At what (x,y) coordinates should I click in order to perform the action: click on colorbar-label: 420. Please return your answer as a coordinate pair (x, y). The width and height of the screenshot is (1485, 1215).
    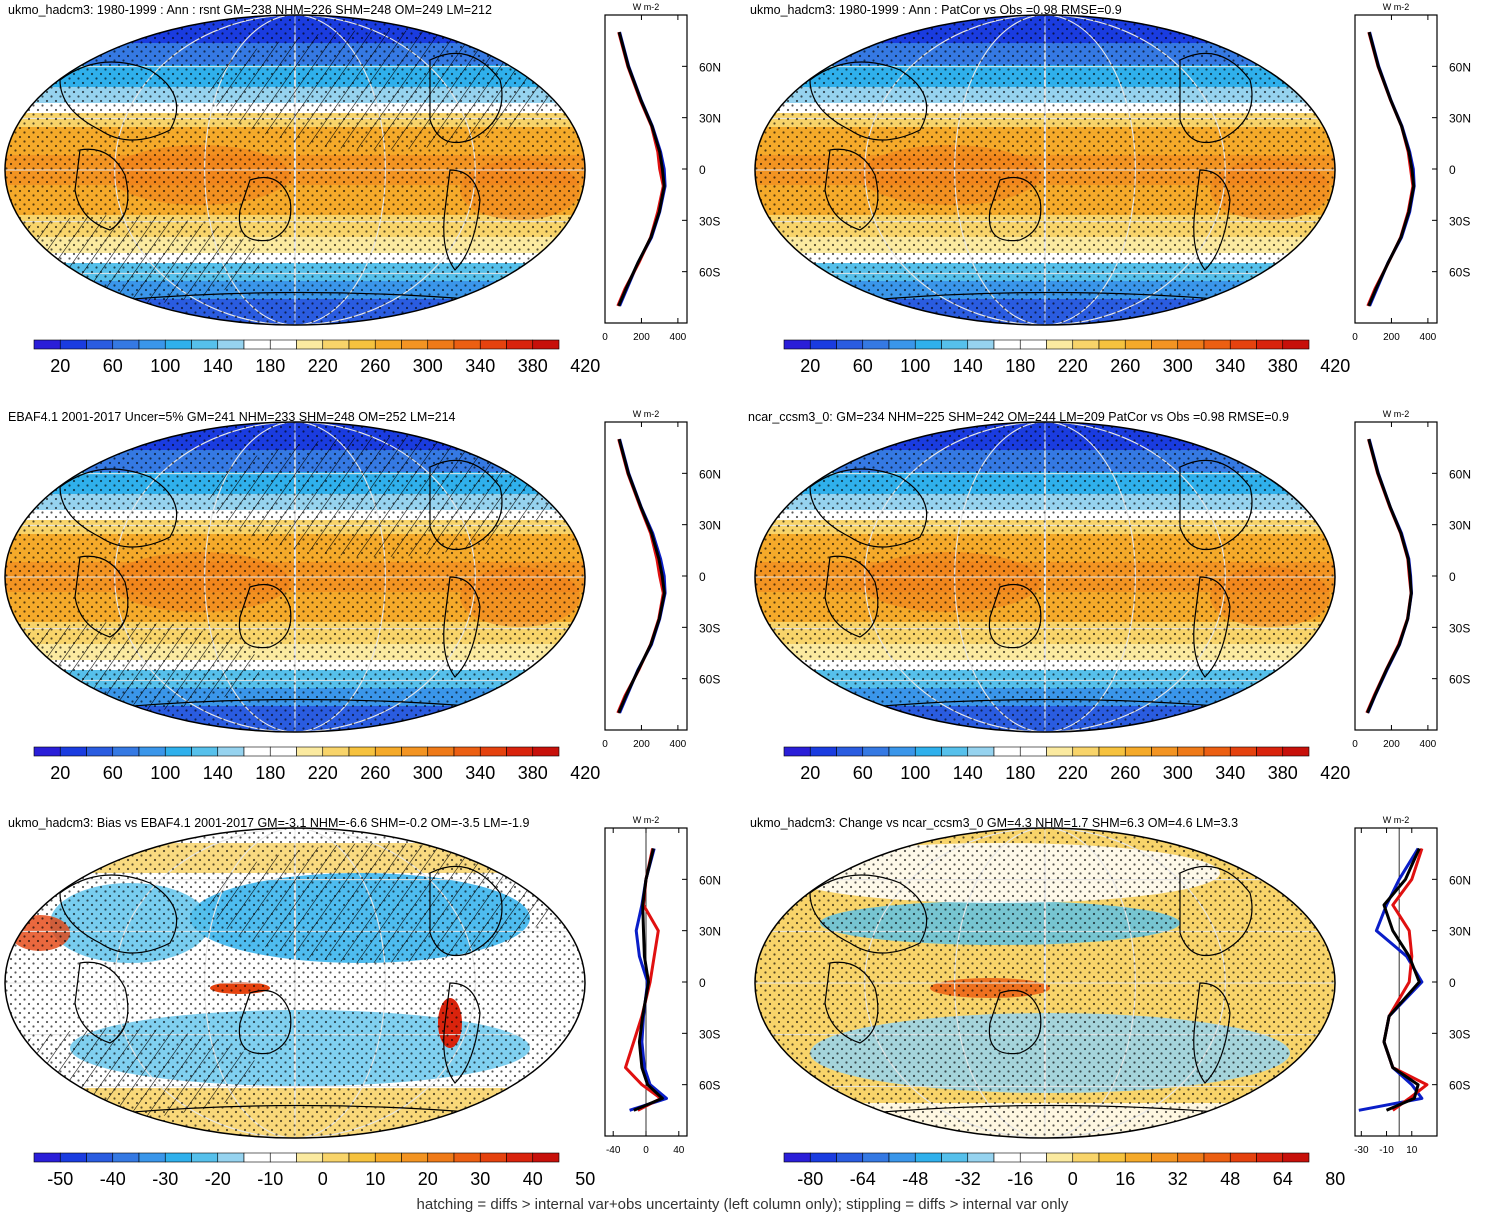
    Looking at the image, I should click on (585, 773).